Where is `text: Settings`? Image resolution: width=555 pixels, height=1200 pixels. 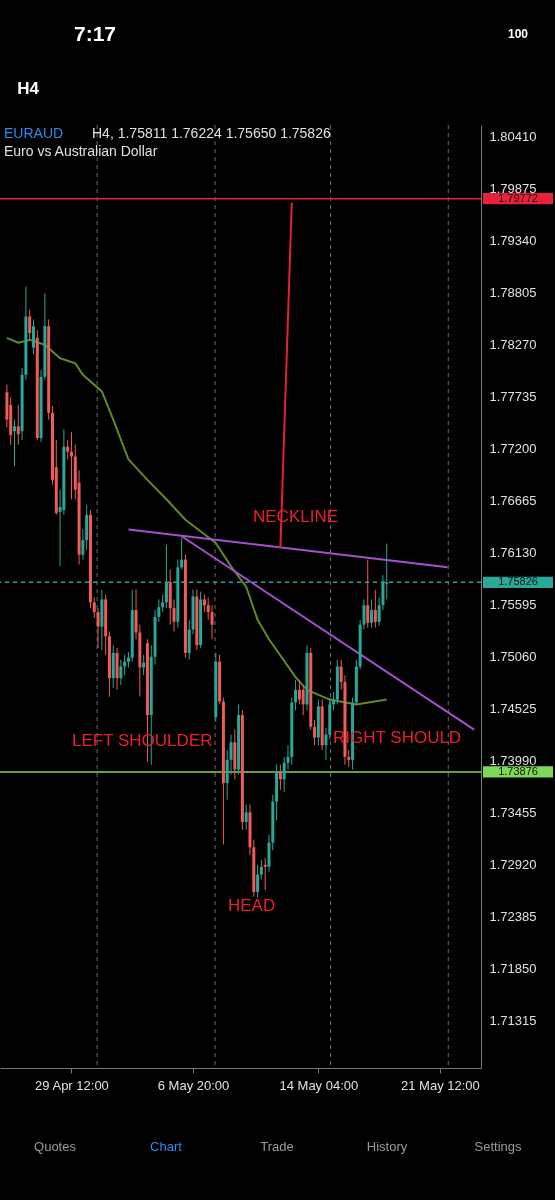 text: Settings is located at coordinates (498, 1146).